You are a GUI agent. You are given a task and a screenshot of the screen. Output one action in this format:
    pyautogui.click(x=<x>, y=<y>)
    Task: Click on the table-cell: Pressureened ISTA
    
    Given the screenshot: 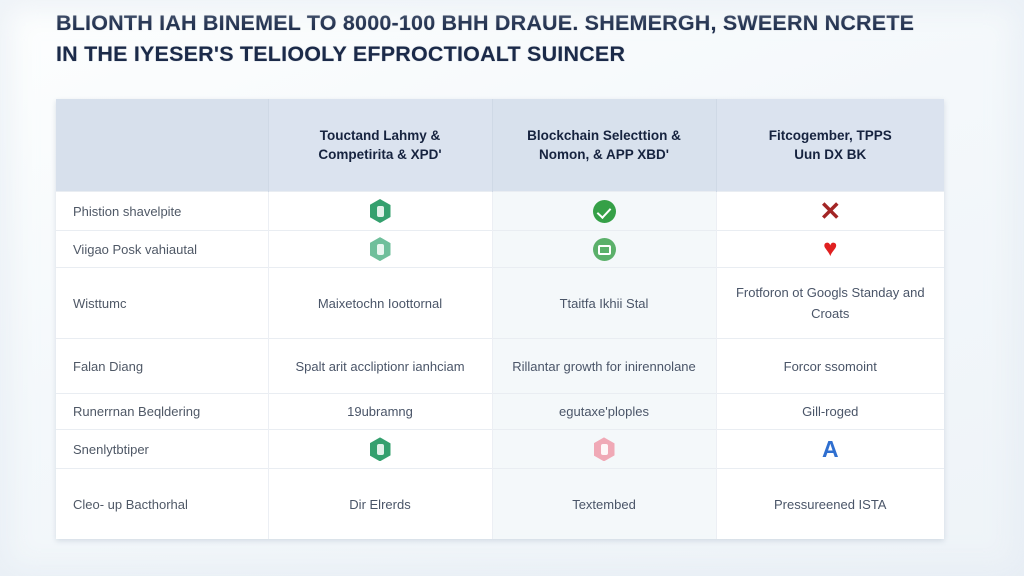 What is the action you would take?
    pyautogui.click(x=830, y=503)
    